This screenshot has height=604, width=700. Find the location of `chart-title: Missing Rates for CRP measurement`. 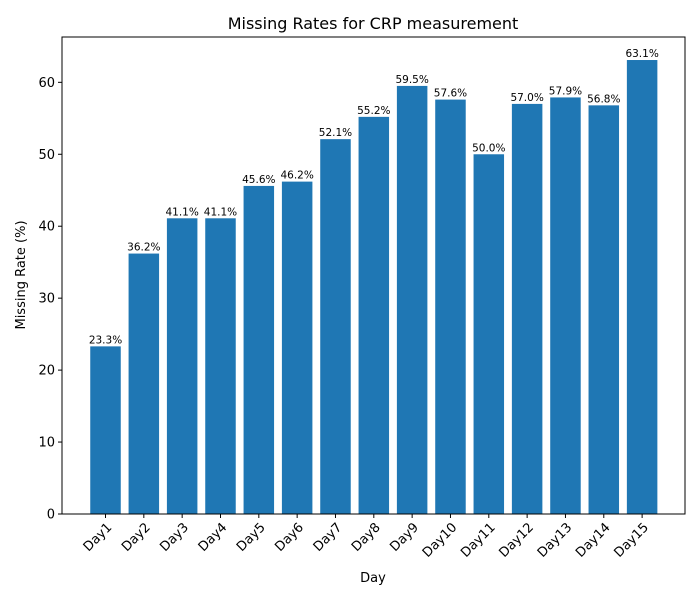

chart-title: Missing Rates for CRP measurement is located at coordinates (373, 23).